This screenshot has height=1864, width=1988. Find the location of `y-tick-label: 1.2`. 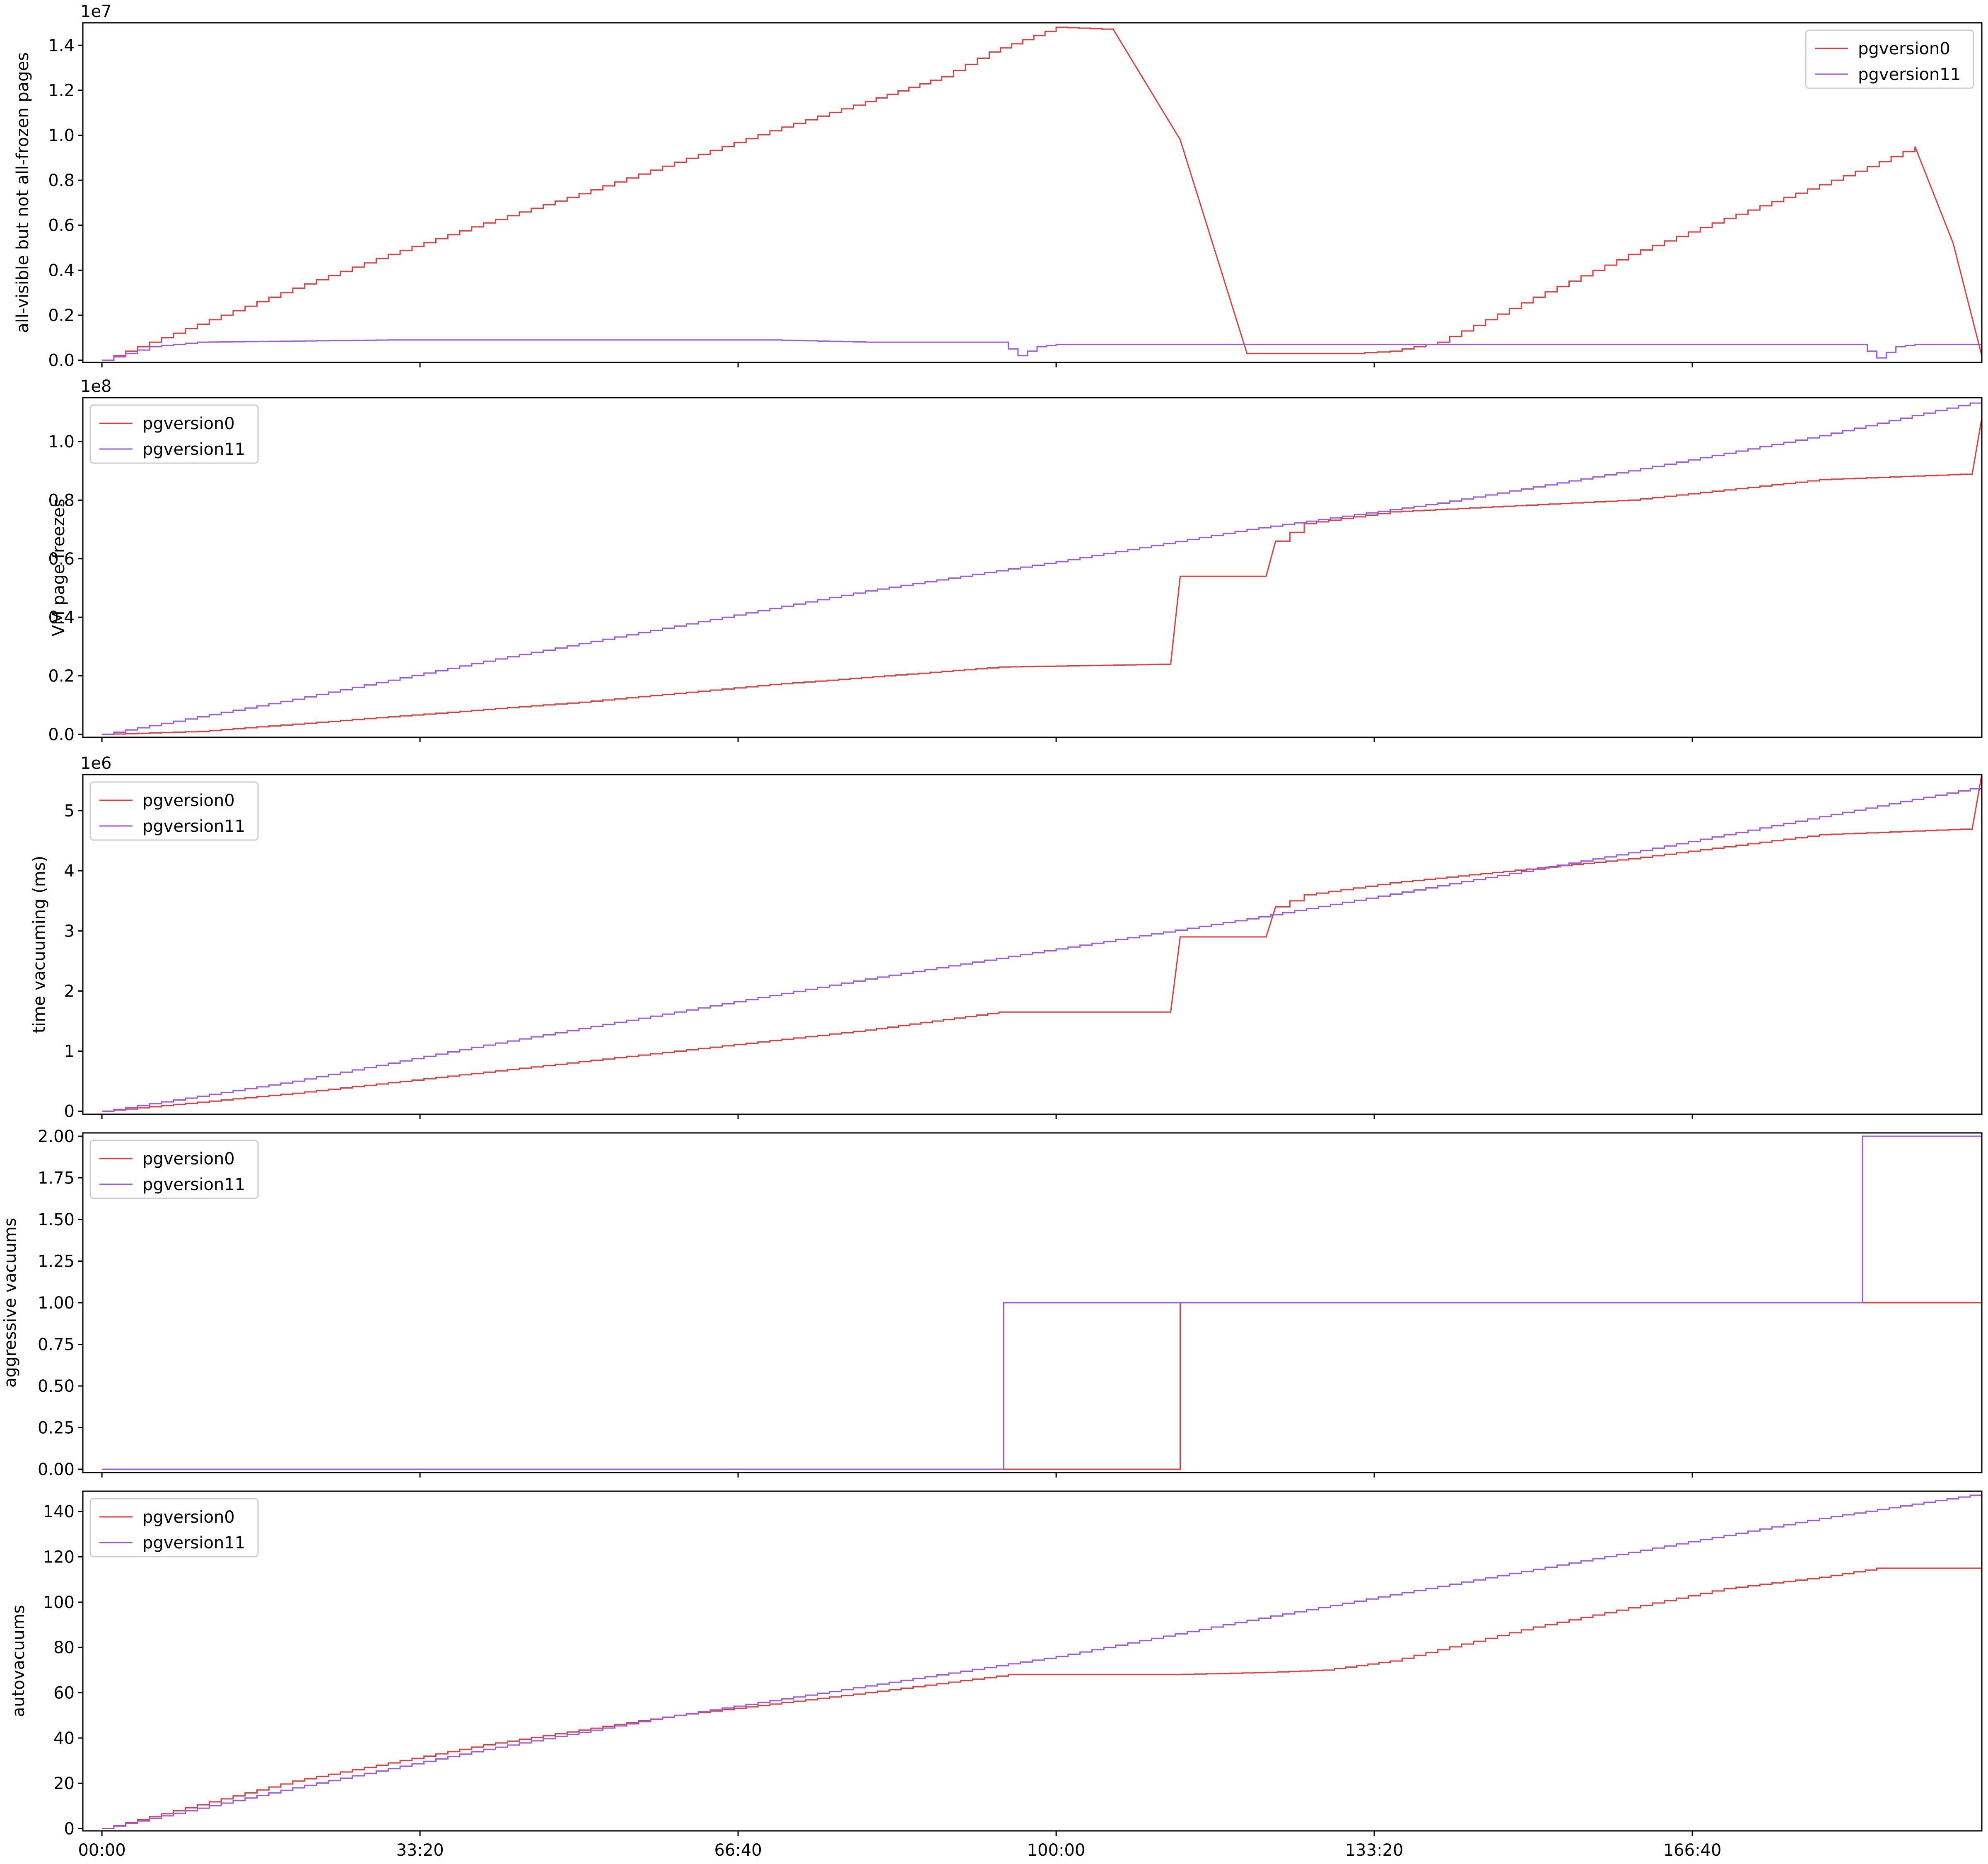

y-tick-label: 1.2 is located at coordinates (62, 90).